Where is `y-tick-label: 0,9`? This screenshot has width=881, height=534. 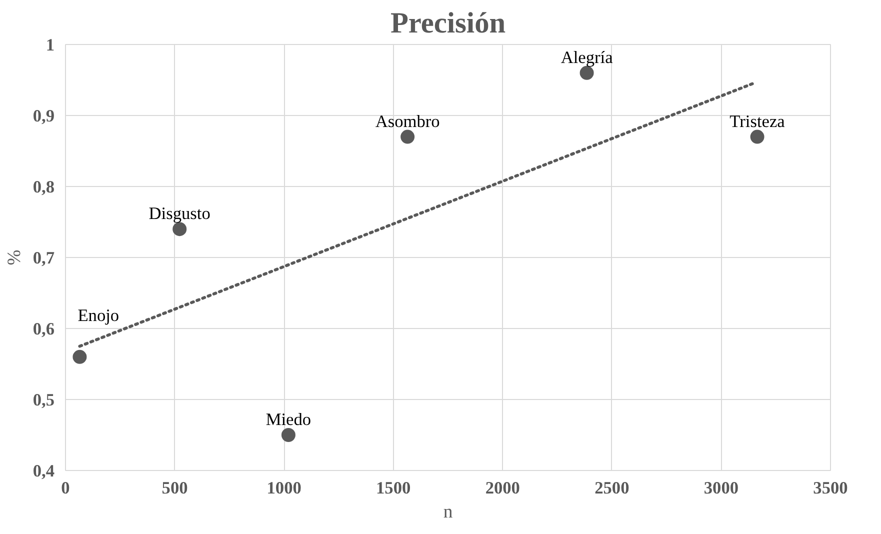 y-tick-label: 0,9 is located at coordinates (43, 116).